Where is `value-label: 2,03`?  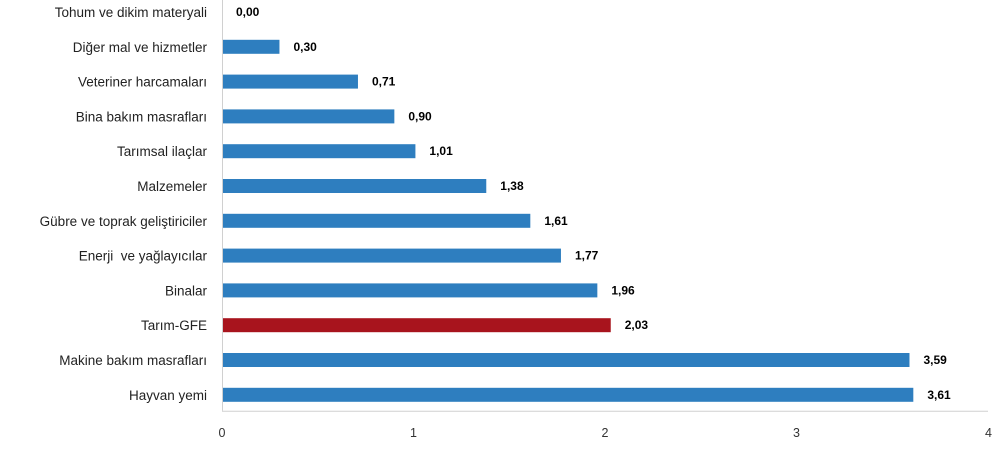 value-label: 2,03 is located at coordinates (637, 325).